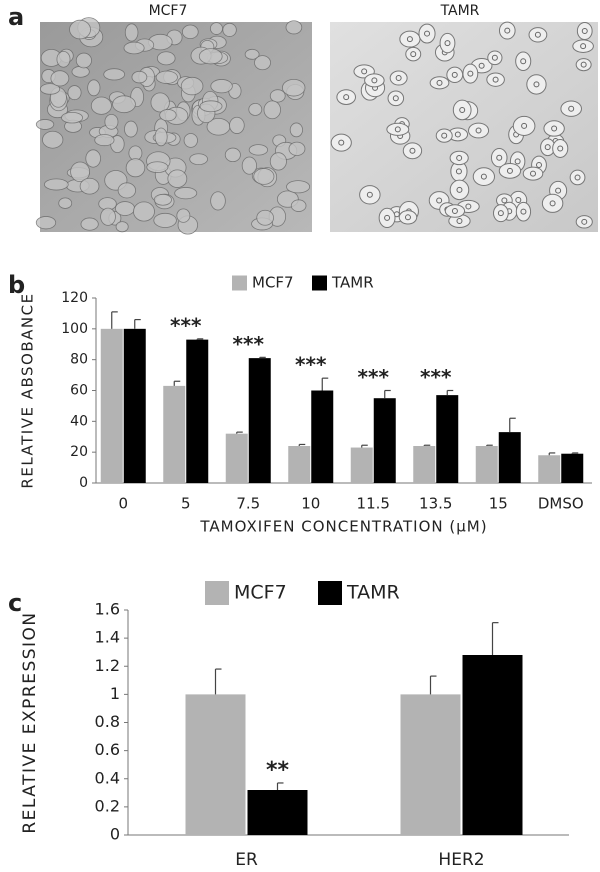 This screenshot has height=872, width=600. What do you see at coordinates (107, 749) in the screenshot?
I see `y-tick-label: 0.6` at bounding box center [107, 749].